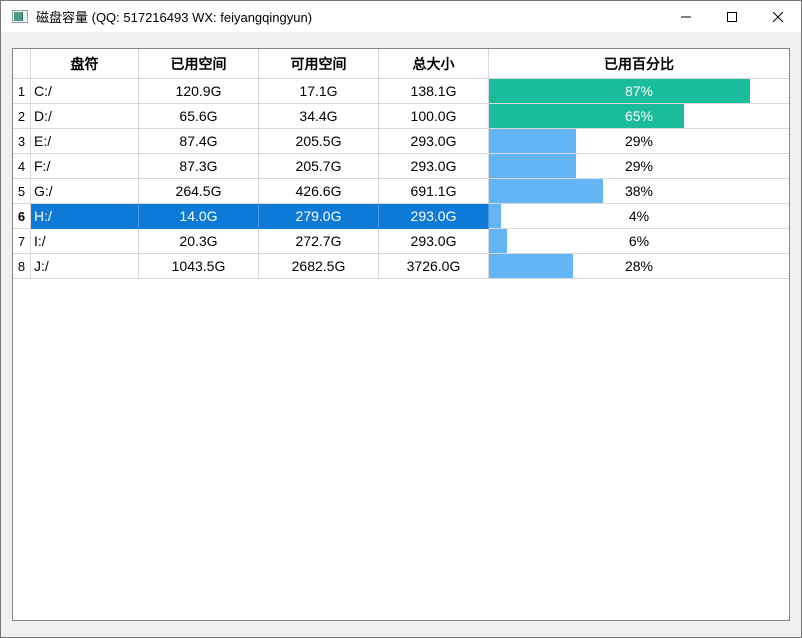 The width and height of the screenshot is (802, 638). Describe the element at coordinates (319, 141) in the screenshot. I see `free-space-cell: 205.5G` at that location.